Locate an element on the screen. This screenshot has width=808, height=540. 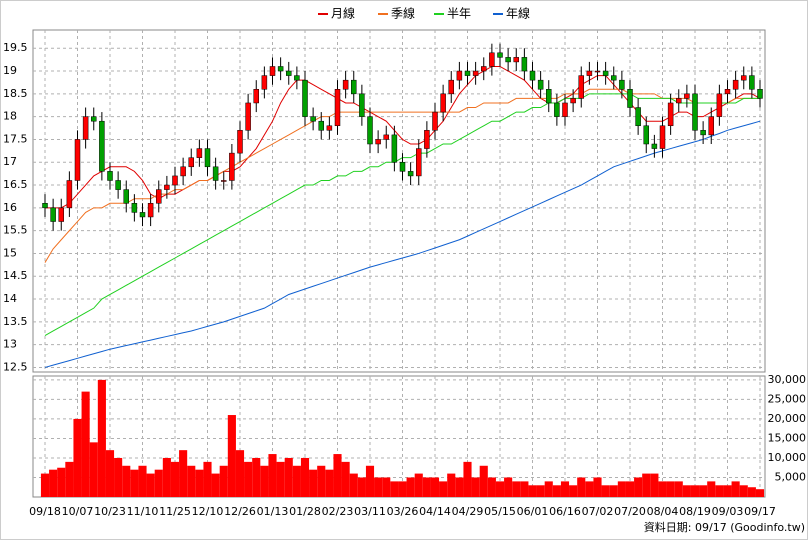
y2-tick-label: 10,000 is located at coordinates (787, 457).